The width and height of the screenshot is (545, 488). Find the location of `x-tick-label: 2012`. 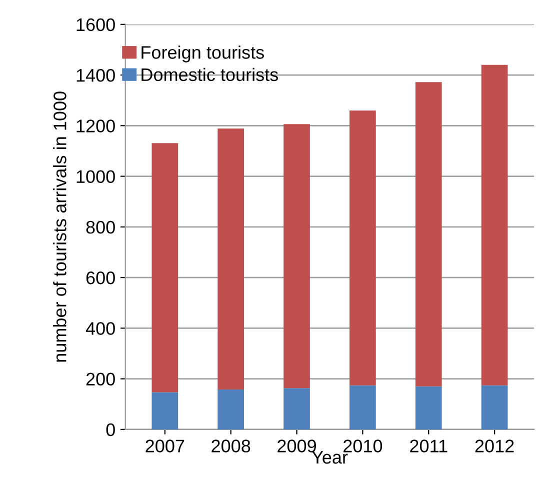

x-tick-label: 2012 is located at coordinates (494, 446).